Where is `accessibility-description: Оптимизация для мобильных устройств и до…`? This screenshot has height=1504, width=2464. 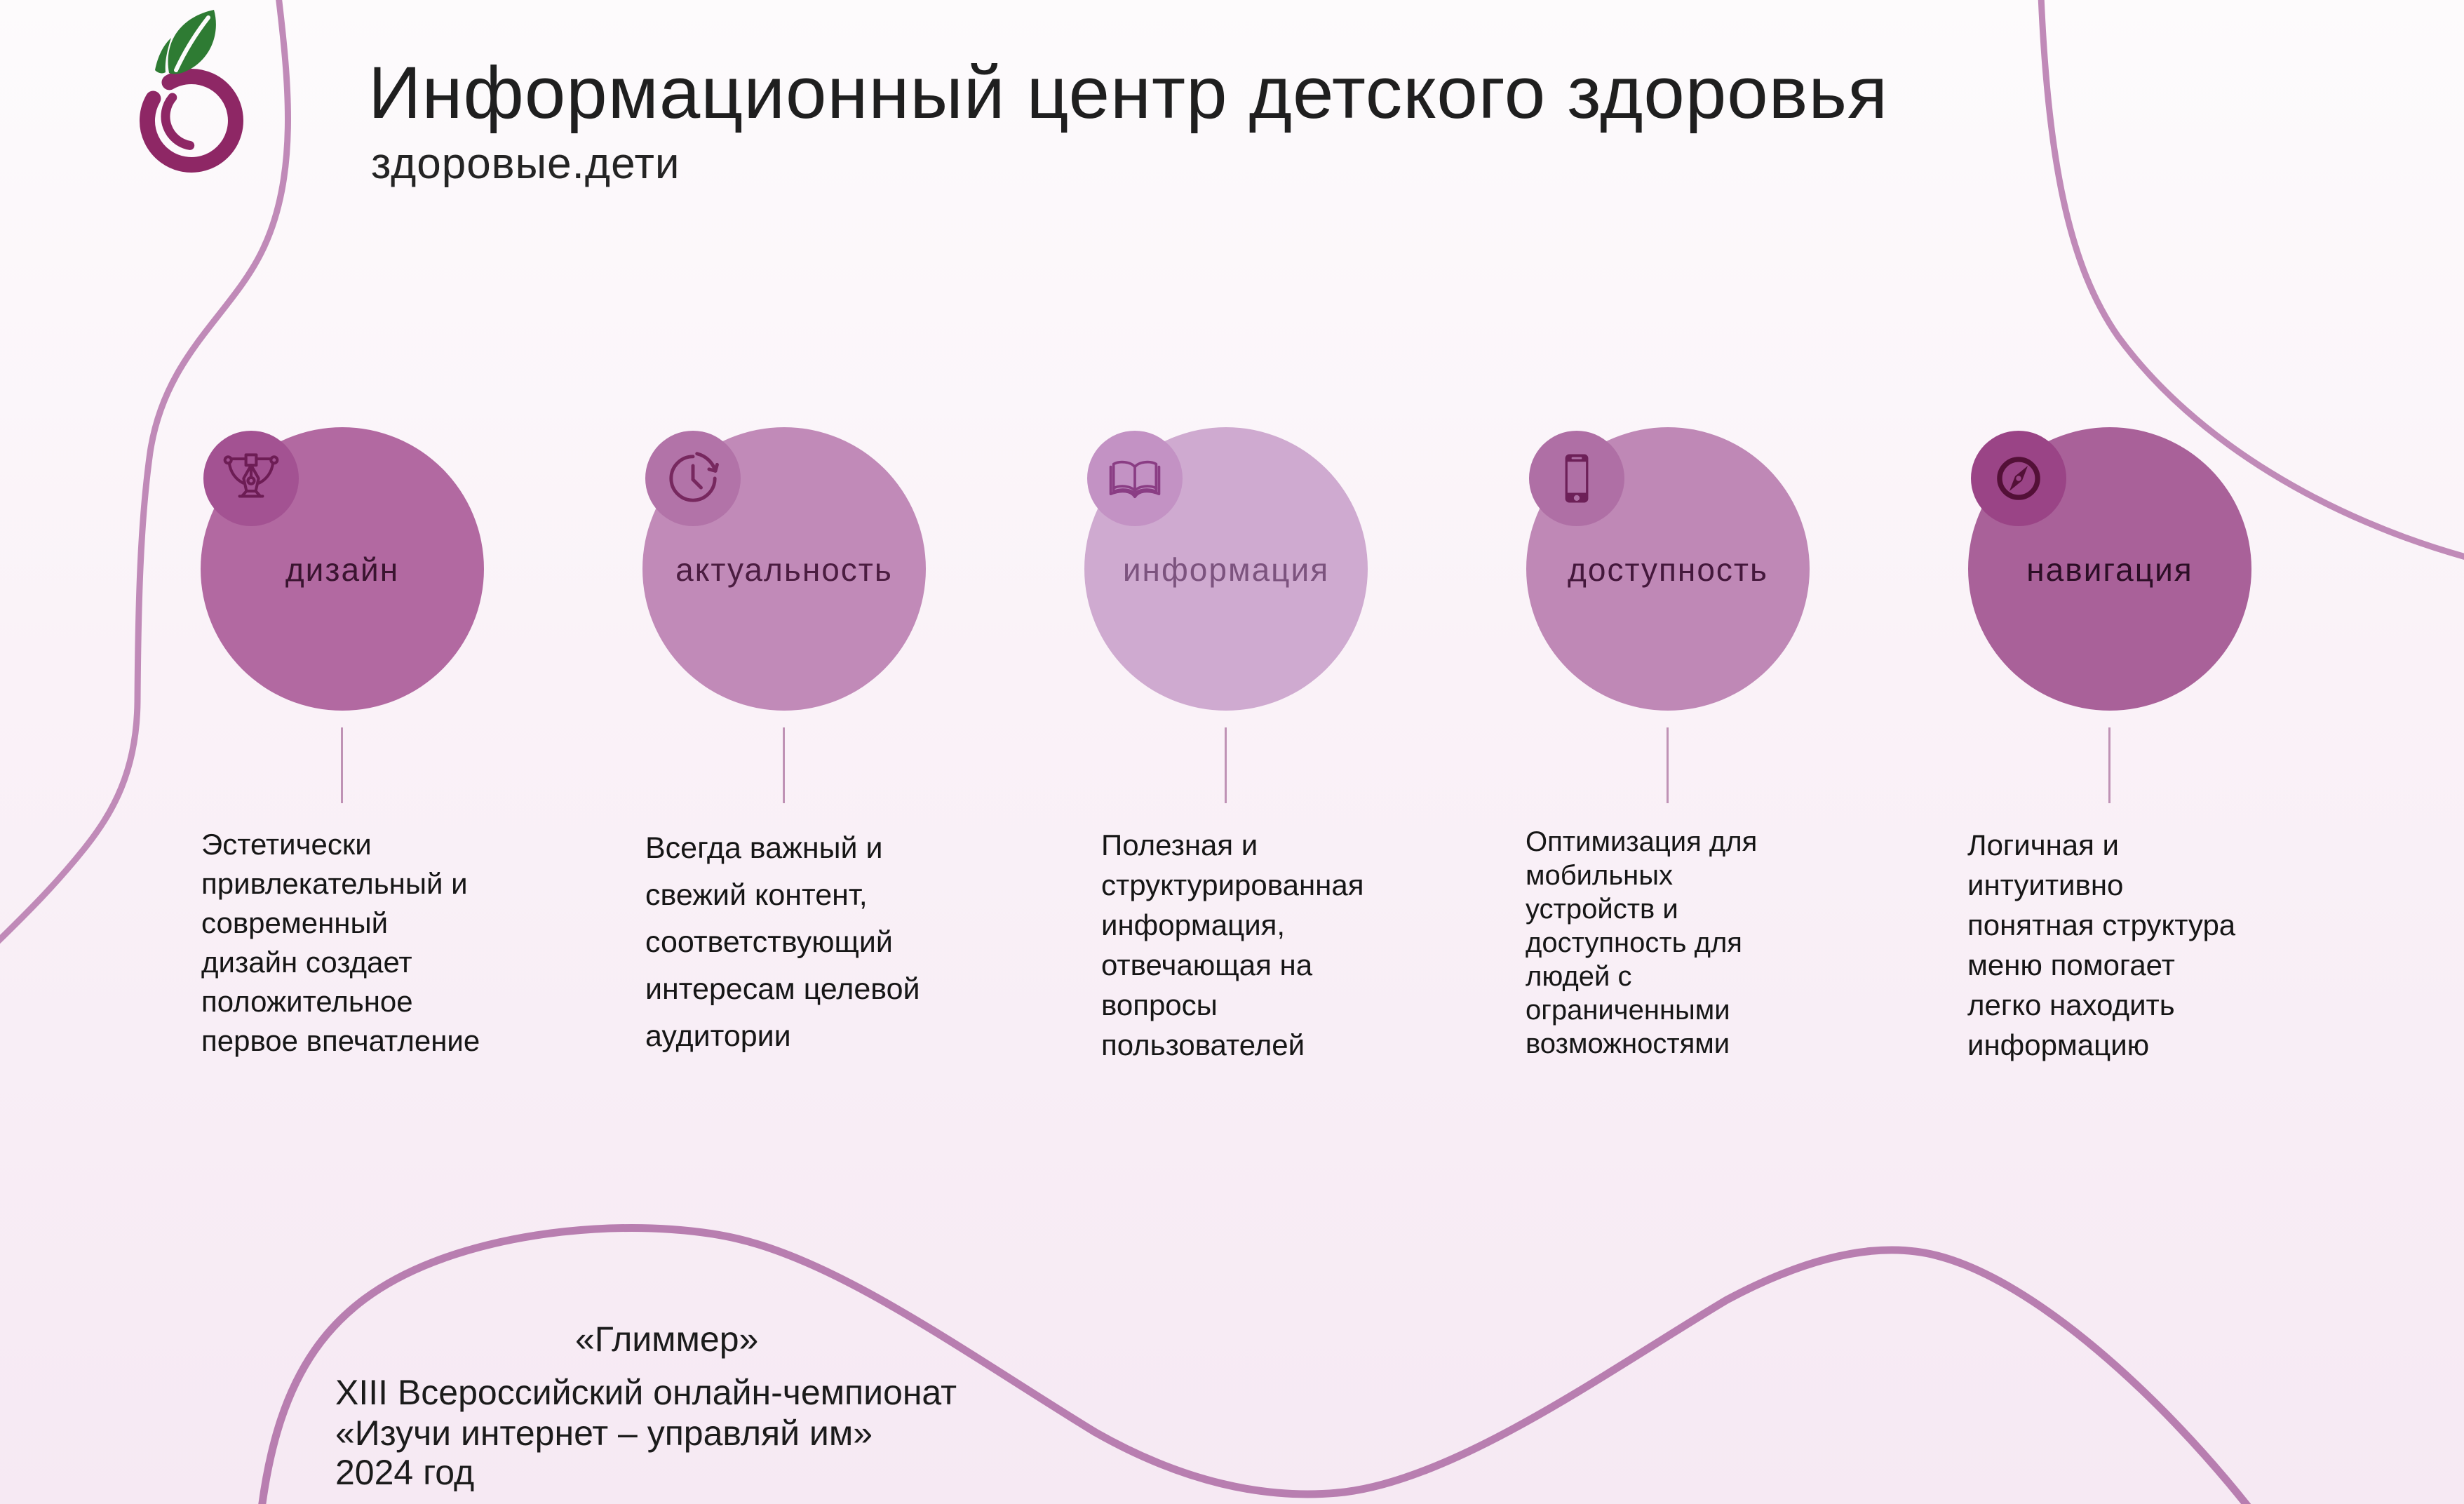 accessibility-description: Оптимизация для мобильных устройств и до… is located at coordinates (1642, 942).